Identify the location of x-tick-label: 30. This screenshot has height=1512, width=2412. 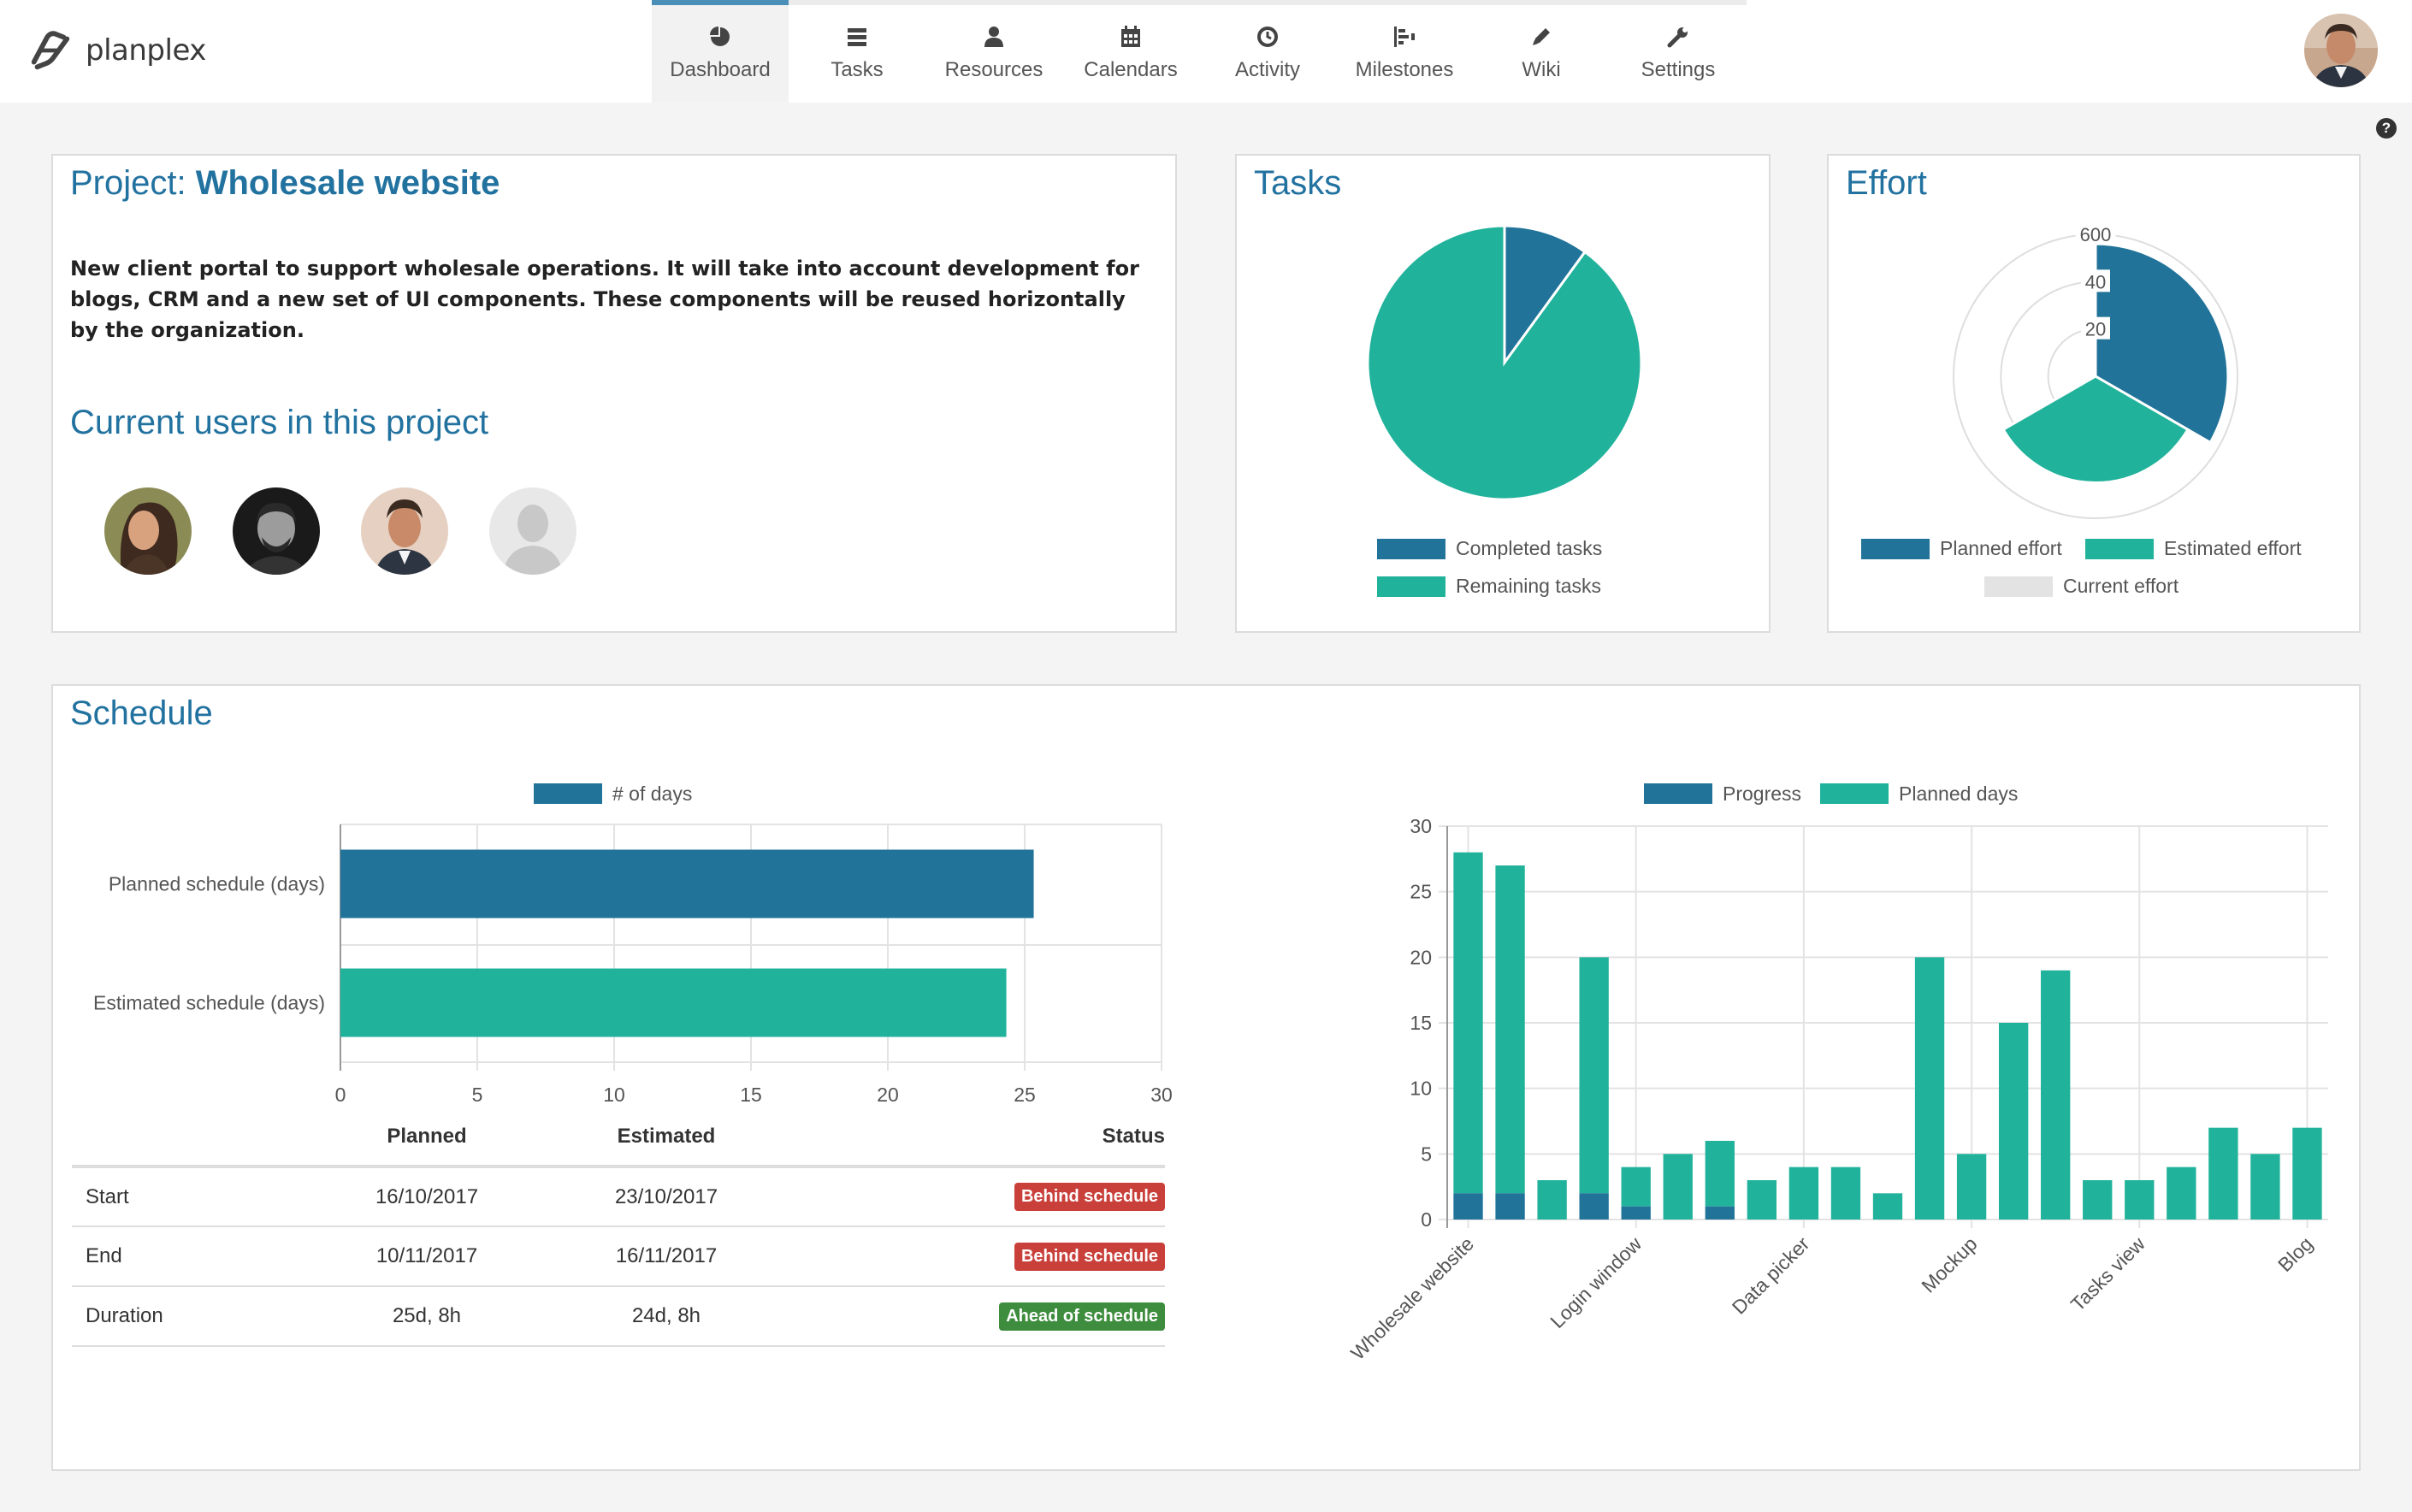
(1161, 1095).